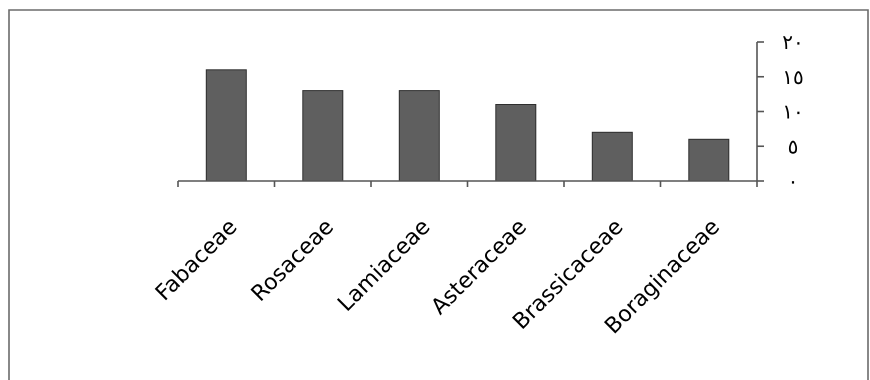  What do you see at coordinates (323, 136) in the screenshot?
I see `bar-rosaceae` at bounding box center [323, 136].